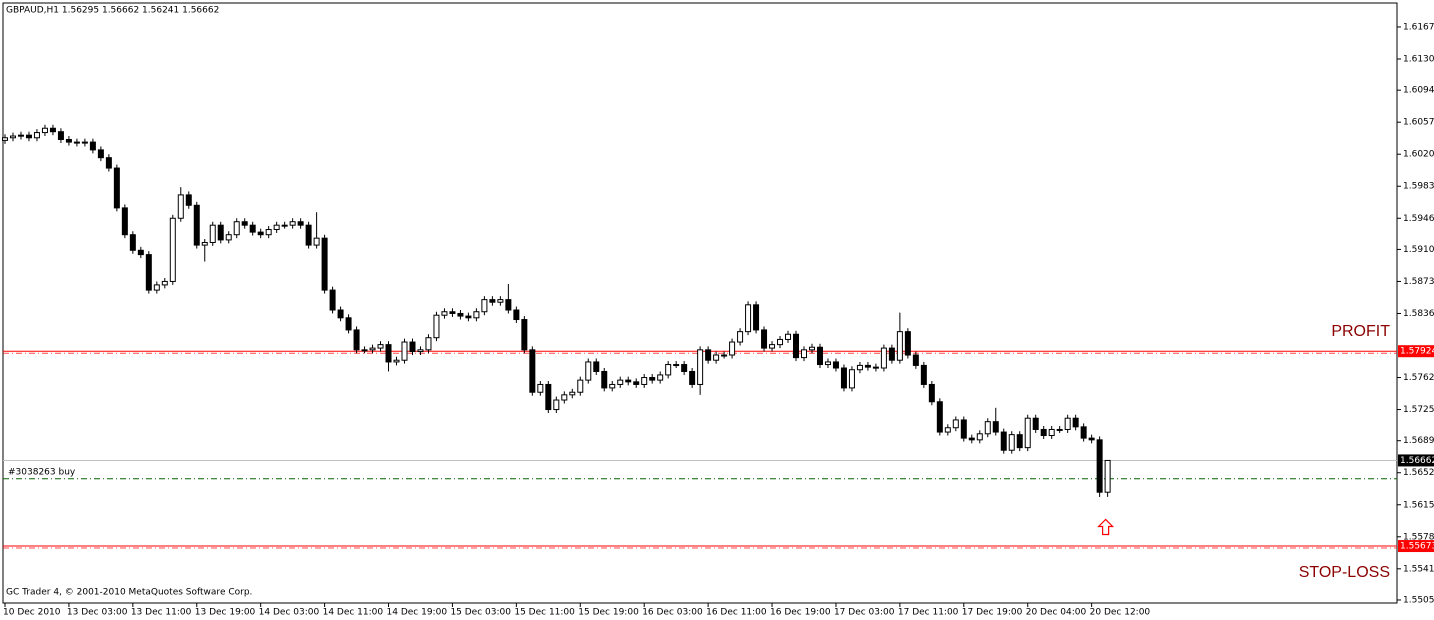  I want to click on x-tick-label: 17 Dec 19:00, so click(992, 613).